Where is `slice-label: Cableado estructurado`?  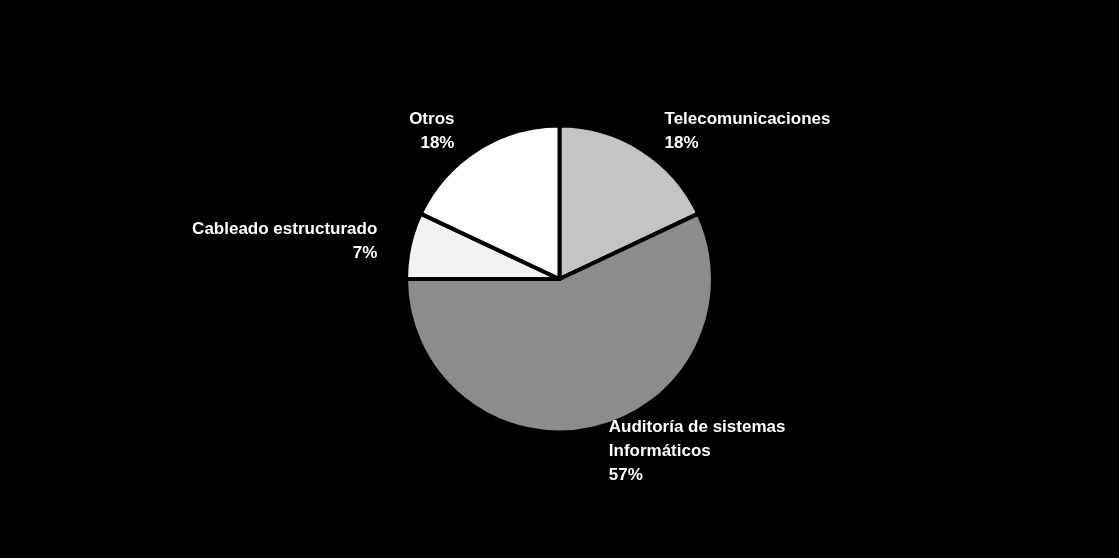 slice-label: Cableado estructurado is located at coordinates (285, 229).